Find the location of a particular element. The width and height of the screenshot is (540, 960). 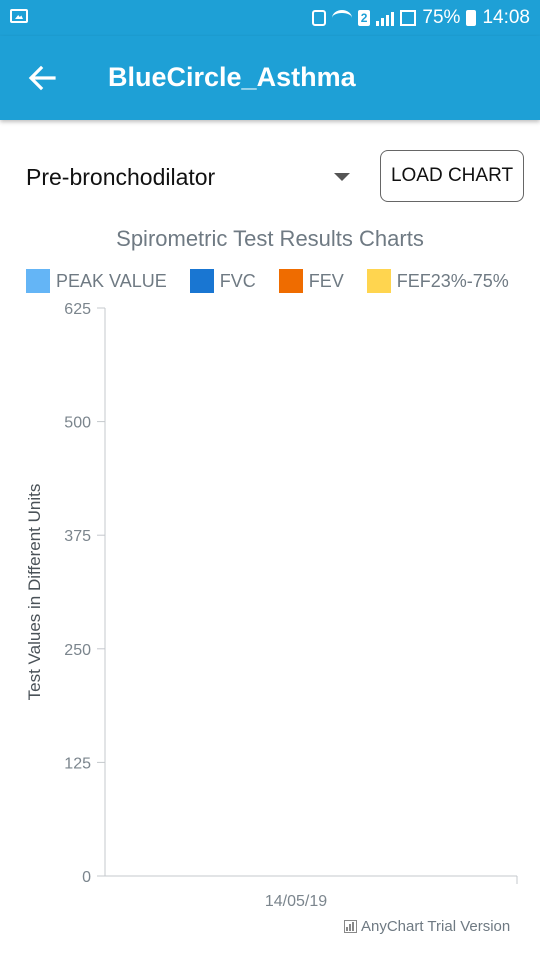

x-tick-label: 14/05/19 is located at coordinates (296, 901).